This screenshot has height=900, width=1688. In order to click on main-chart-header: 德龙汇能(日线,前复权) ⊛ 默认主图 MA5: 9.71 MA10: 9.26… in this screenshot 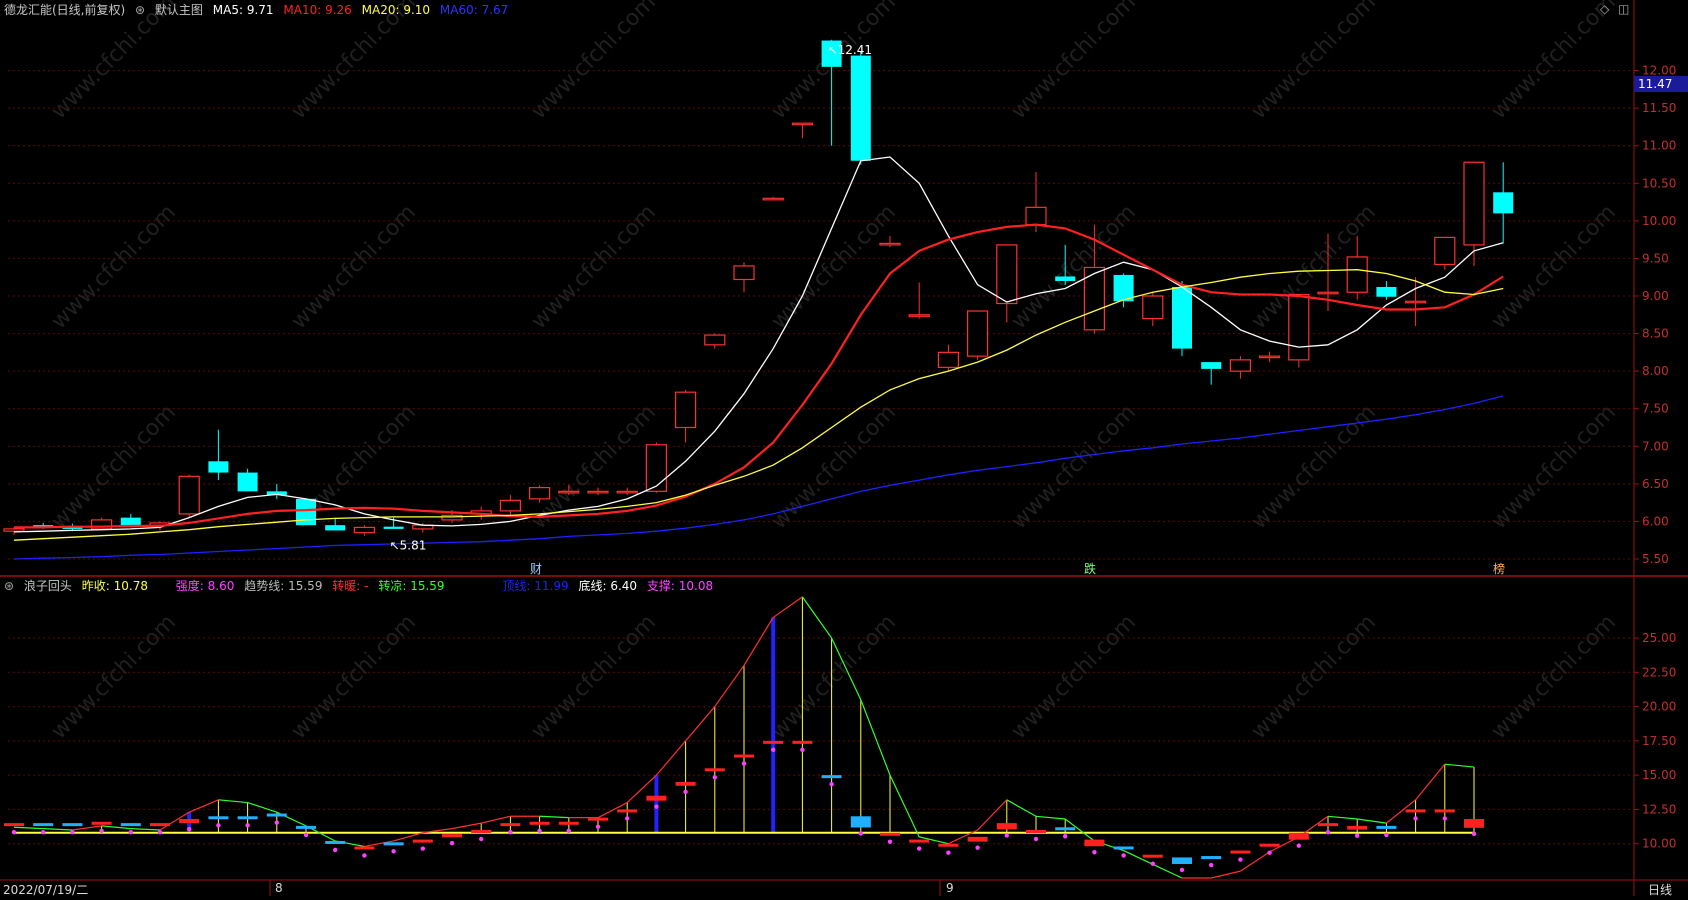, I will do `click(259, 9)`.